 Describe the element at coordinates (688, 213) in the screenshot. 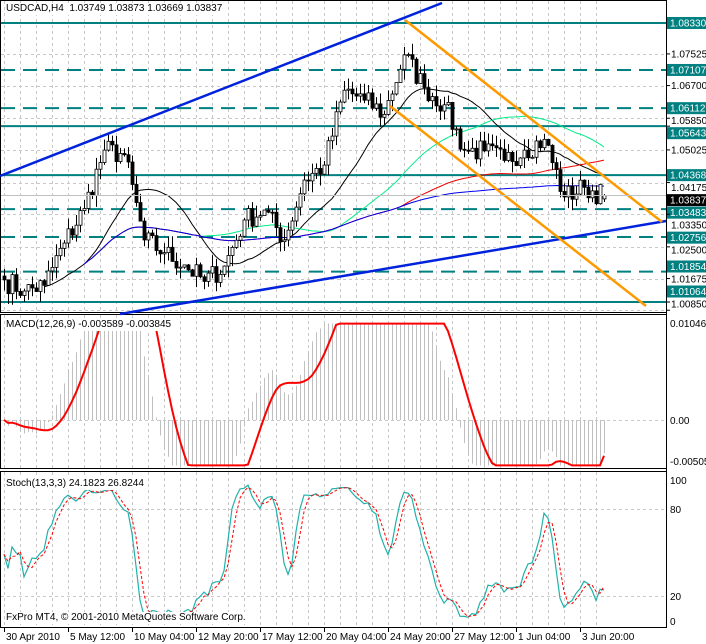

I see `price-level-label: 1.03483` at that location.